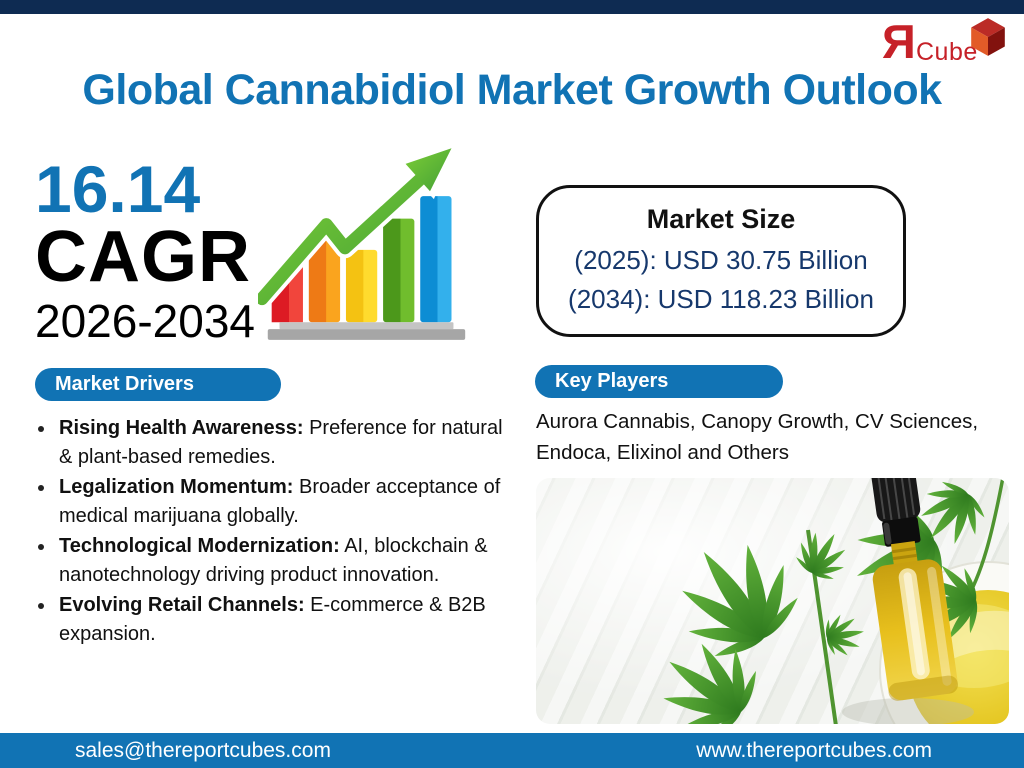 This screenshot has height=768, width=1024. Describe the element at coordinates (721, 219) in the screenshot. I see `market-size-title: Market Size` at that location.